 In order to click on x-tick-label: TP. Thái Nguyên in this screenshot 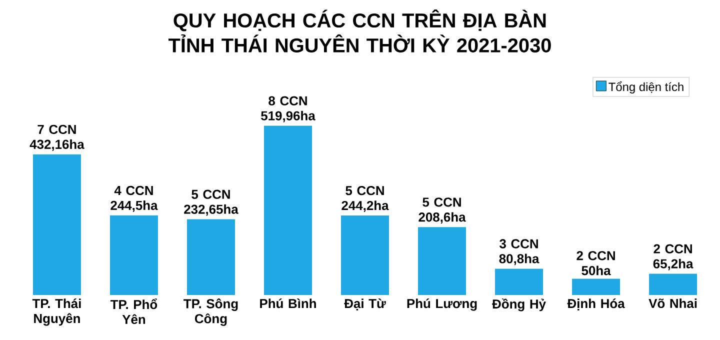, I will do `click(56, 312)`.